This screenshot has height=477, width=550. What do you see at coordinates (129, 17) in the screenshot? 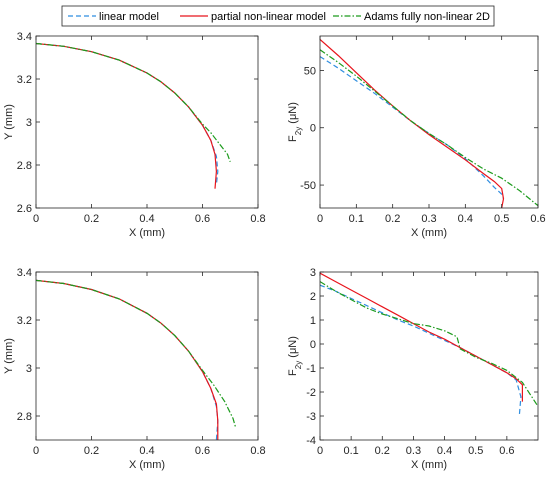
I see `legend-label-linear: linear model` at bounding box center [129, 17].